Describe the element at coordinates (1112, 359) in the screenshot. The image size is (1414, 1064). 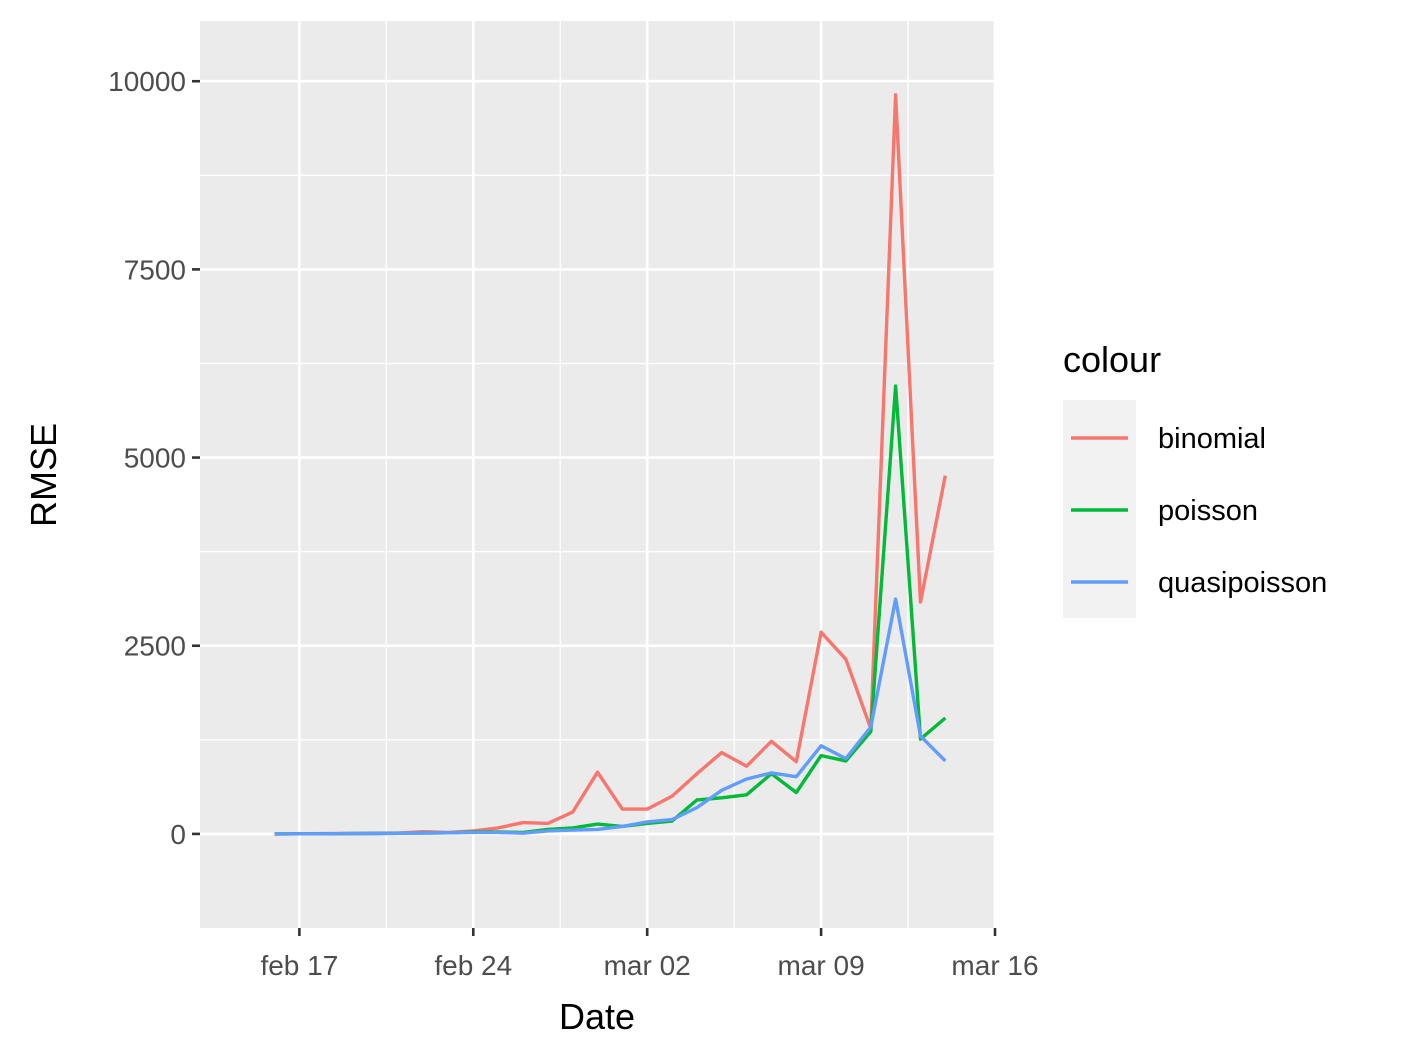
I see `legend-title: colour` at that location.